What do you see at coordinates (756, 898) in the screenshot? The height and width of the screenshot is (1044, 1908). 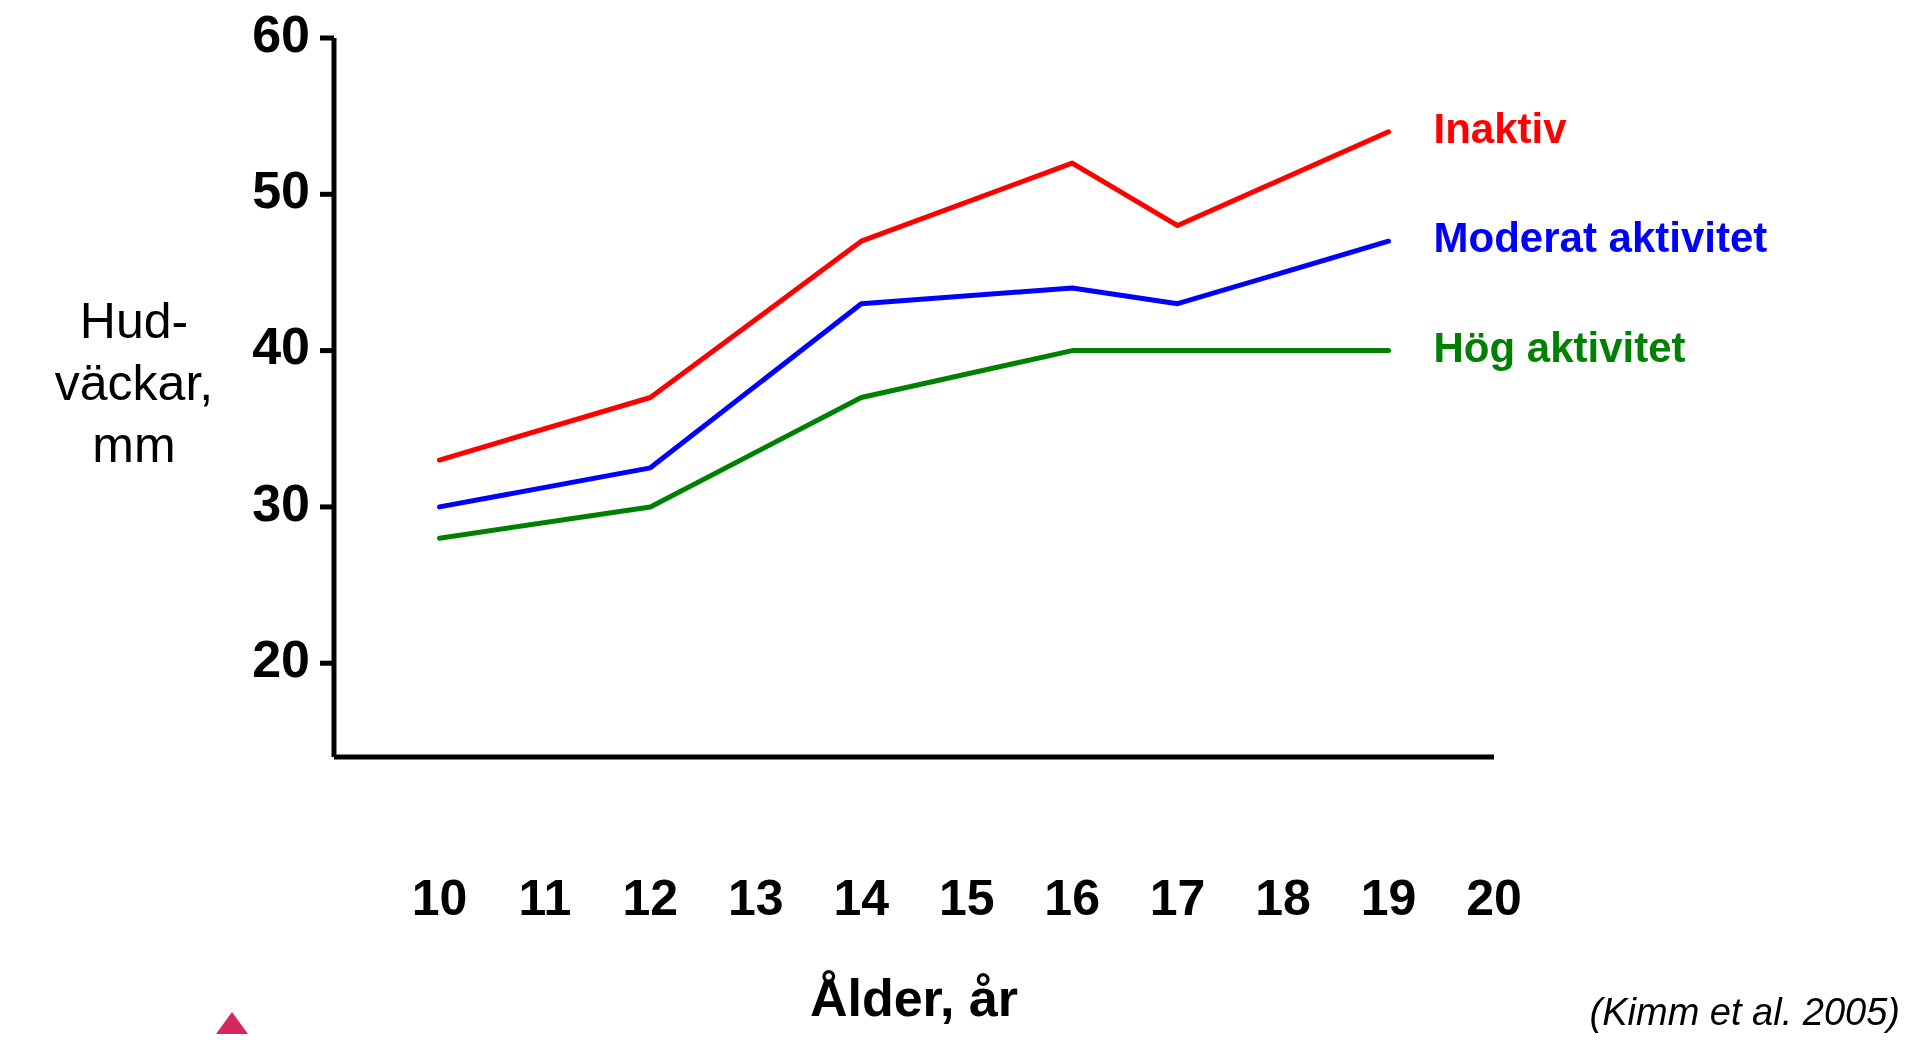 I see `x-tick-label: 13` at bounding box center [756, 898].